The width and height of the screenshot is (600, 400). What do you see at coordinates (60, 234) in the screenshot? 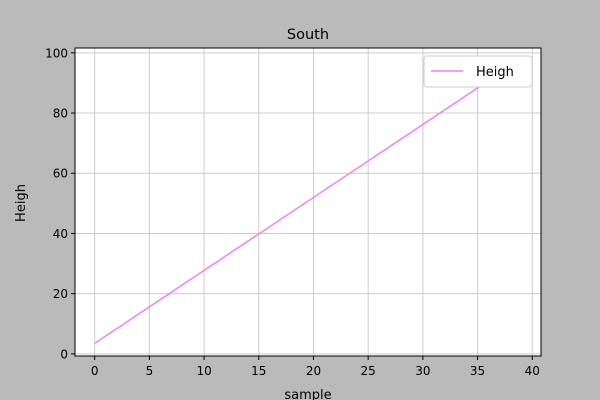
I see `y-tick-label: 40` at bounding box center [60, 234].